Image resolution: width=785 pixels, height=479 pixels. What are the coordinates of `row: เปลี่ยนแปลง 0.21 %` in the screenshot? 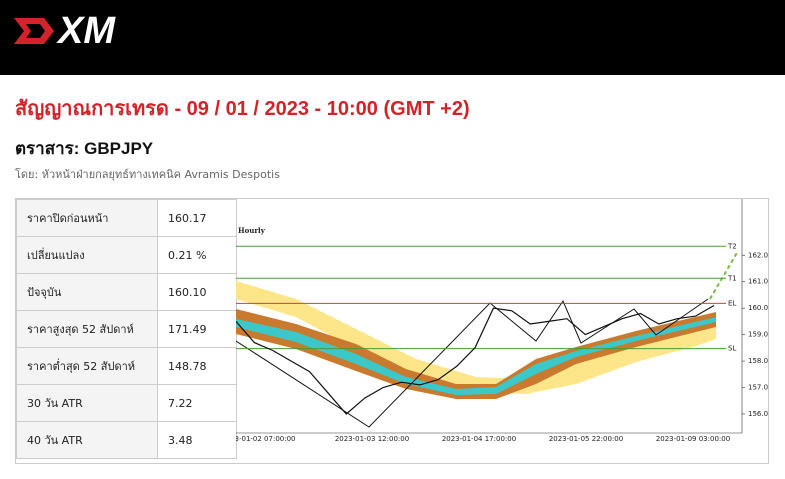 It's located at (126, 255).